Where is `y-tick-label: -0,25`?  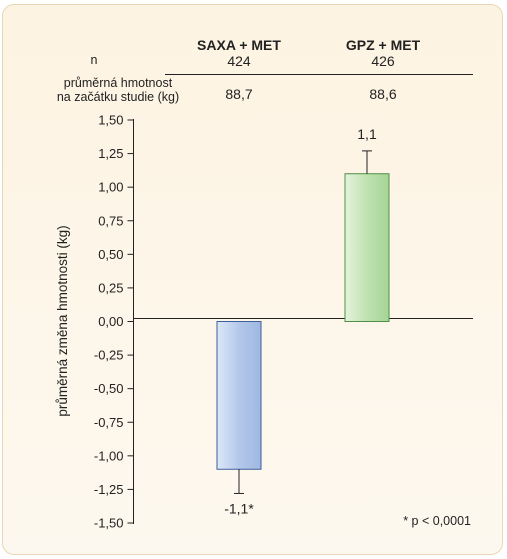 y-tick-label: -0,25 is located at coordinates (109, 355).